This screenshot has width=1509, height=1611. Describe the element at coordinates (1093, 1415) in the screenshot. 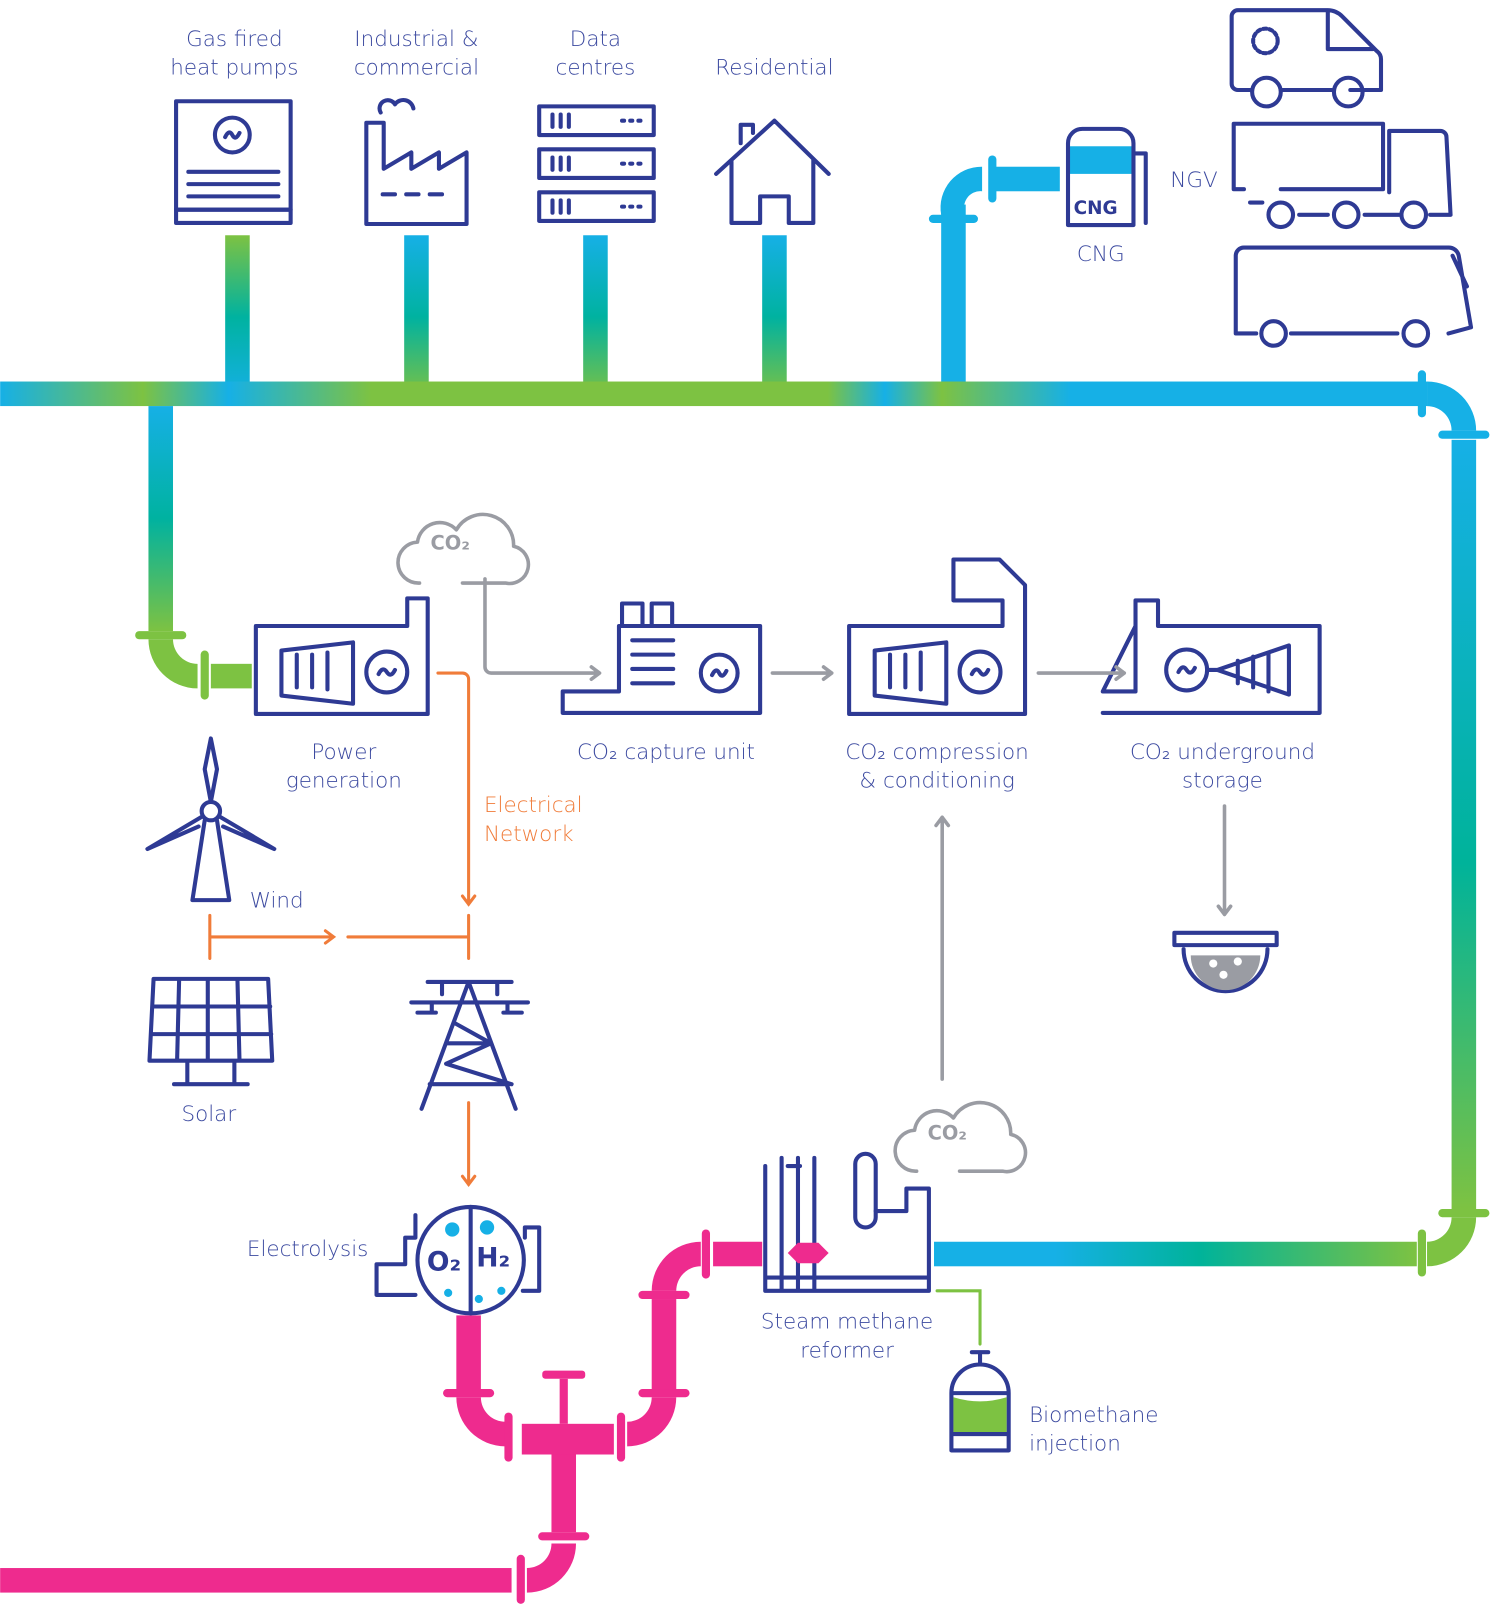

I see `label-line: Biomethane` at that location.